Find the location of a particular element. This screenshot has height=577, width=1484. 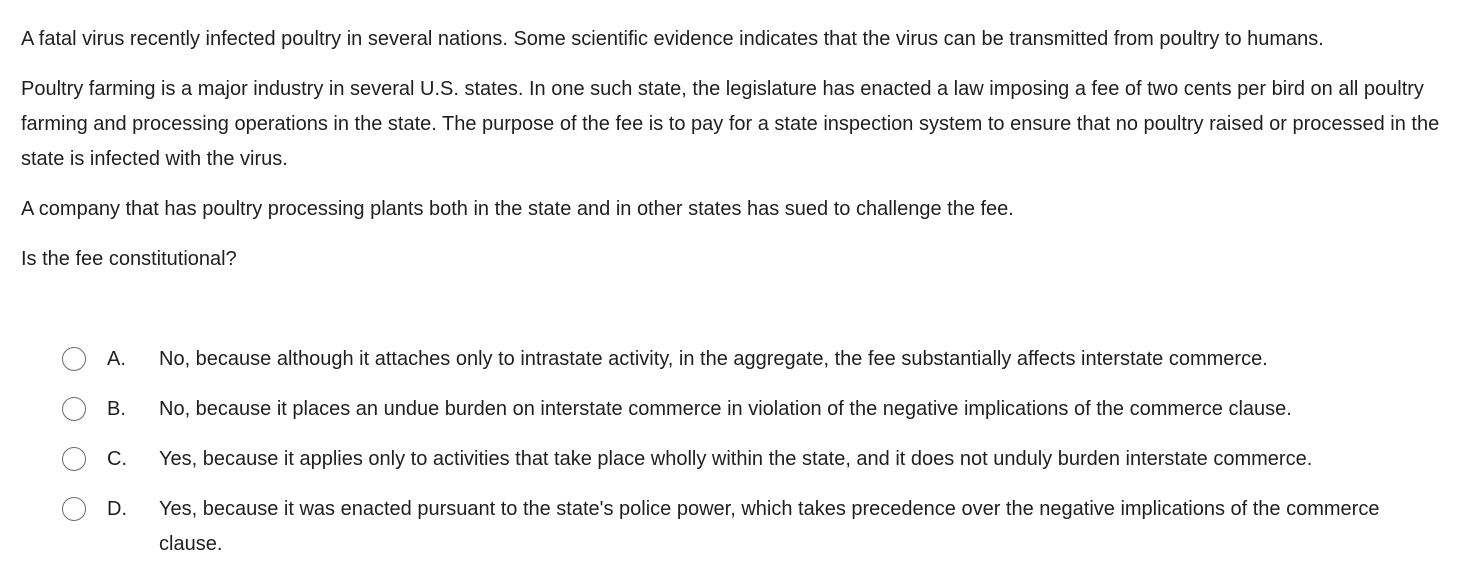

choice-b-radio is located at coordinates (74, 409).